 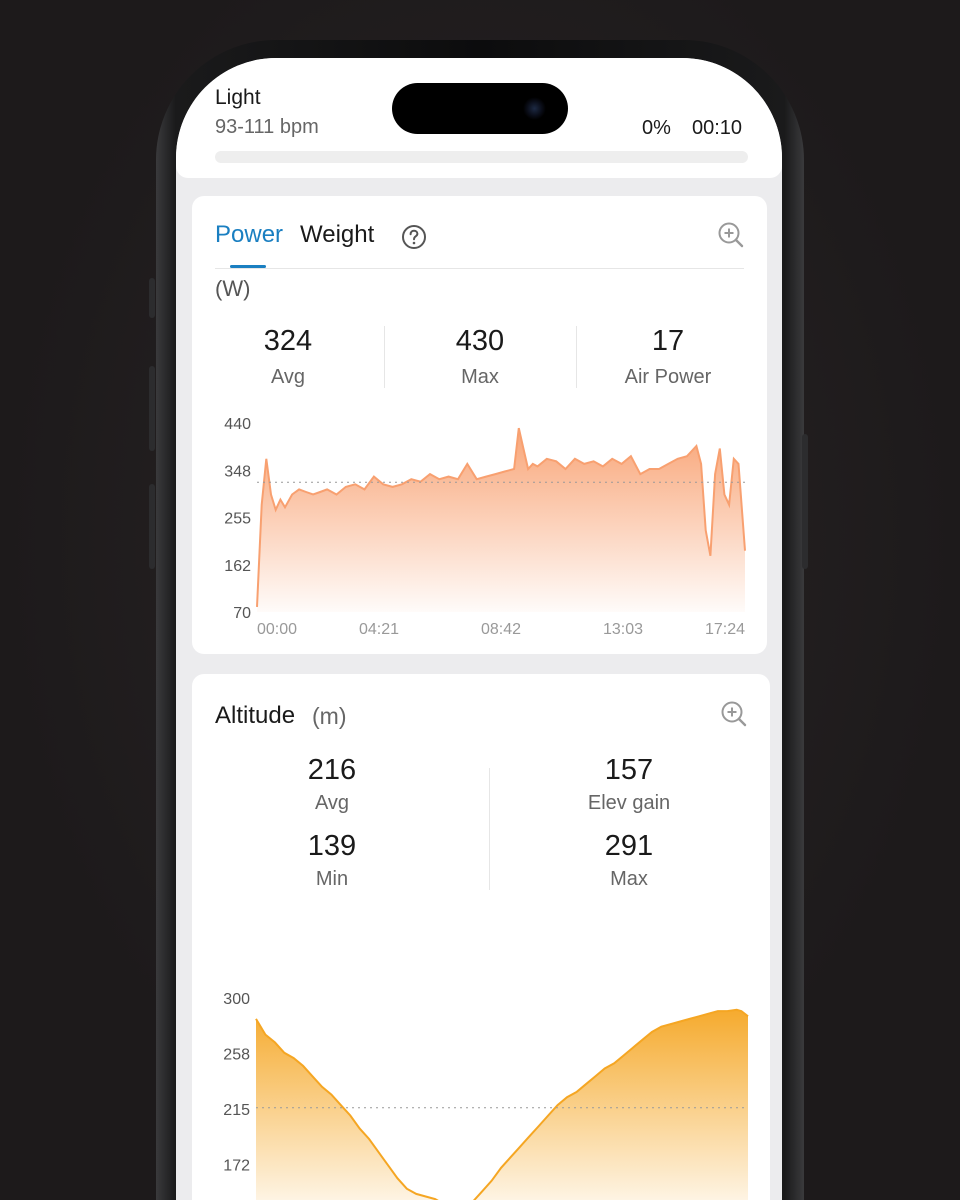 What do you see at coordinates (805, 501) in the screenshot?
I see `power-button` at bounding box center [805, 501].